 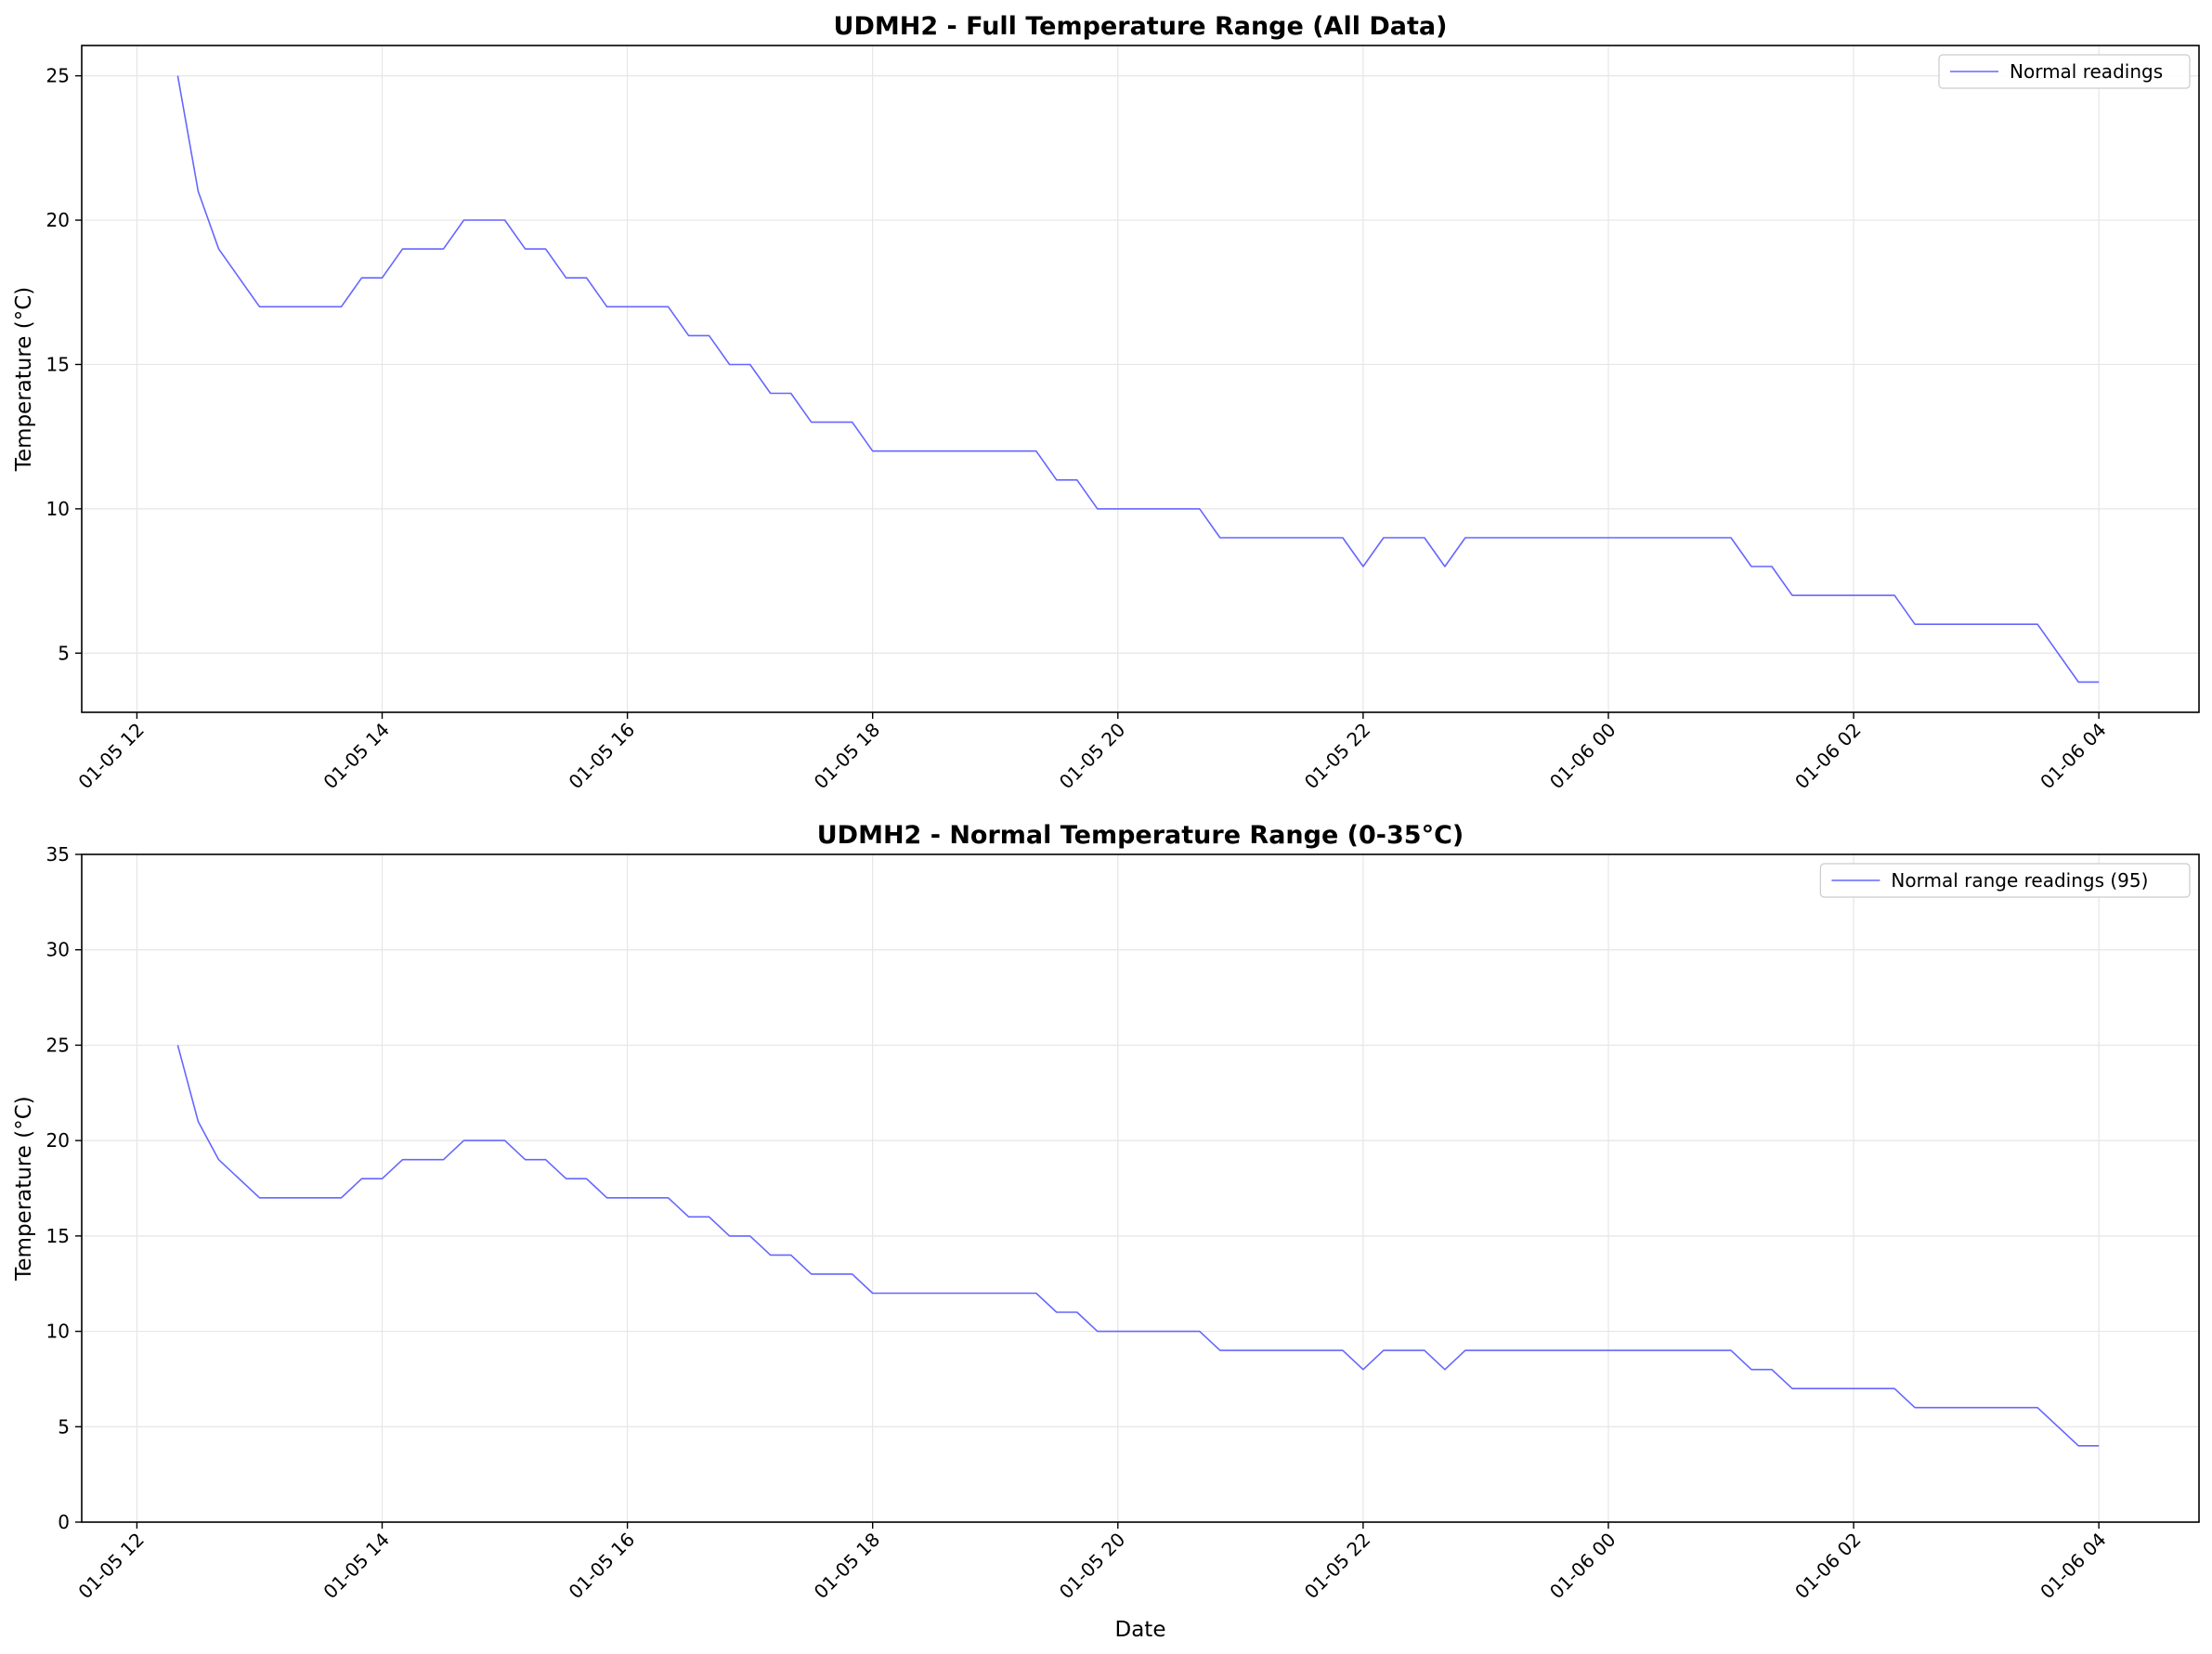 I want to click on y-tick-label: 0, so click(x=64, y=1522).